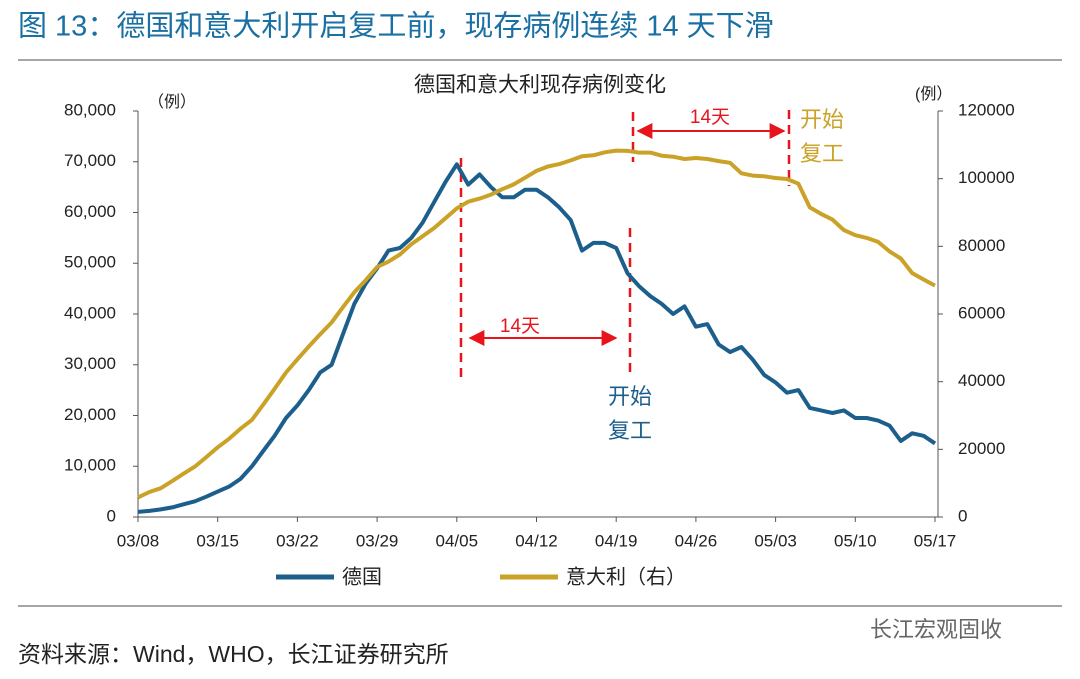 This screenshot has width=1080, height=679. I want to click on y-unit: （例）, so click(172, 102).